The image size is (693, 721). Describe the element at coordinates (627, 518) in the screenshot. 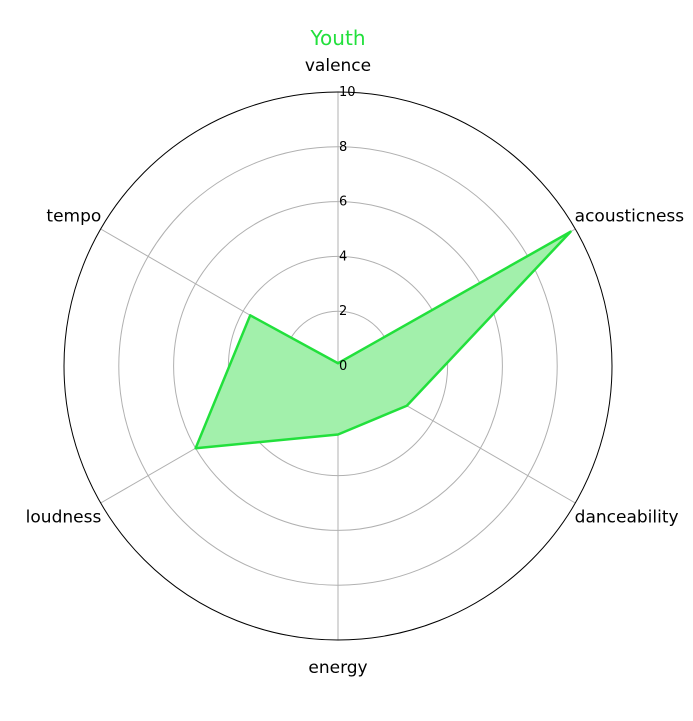

I see `axis-label-danceability: danceability` at that location.